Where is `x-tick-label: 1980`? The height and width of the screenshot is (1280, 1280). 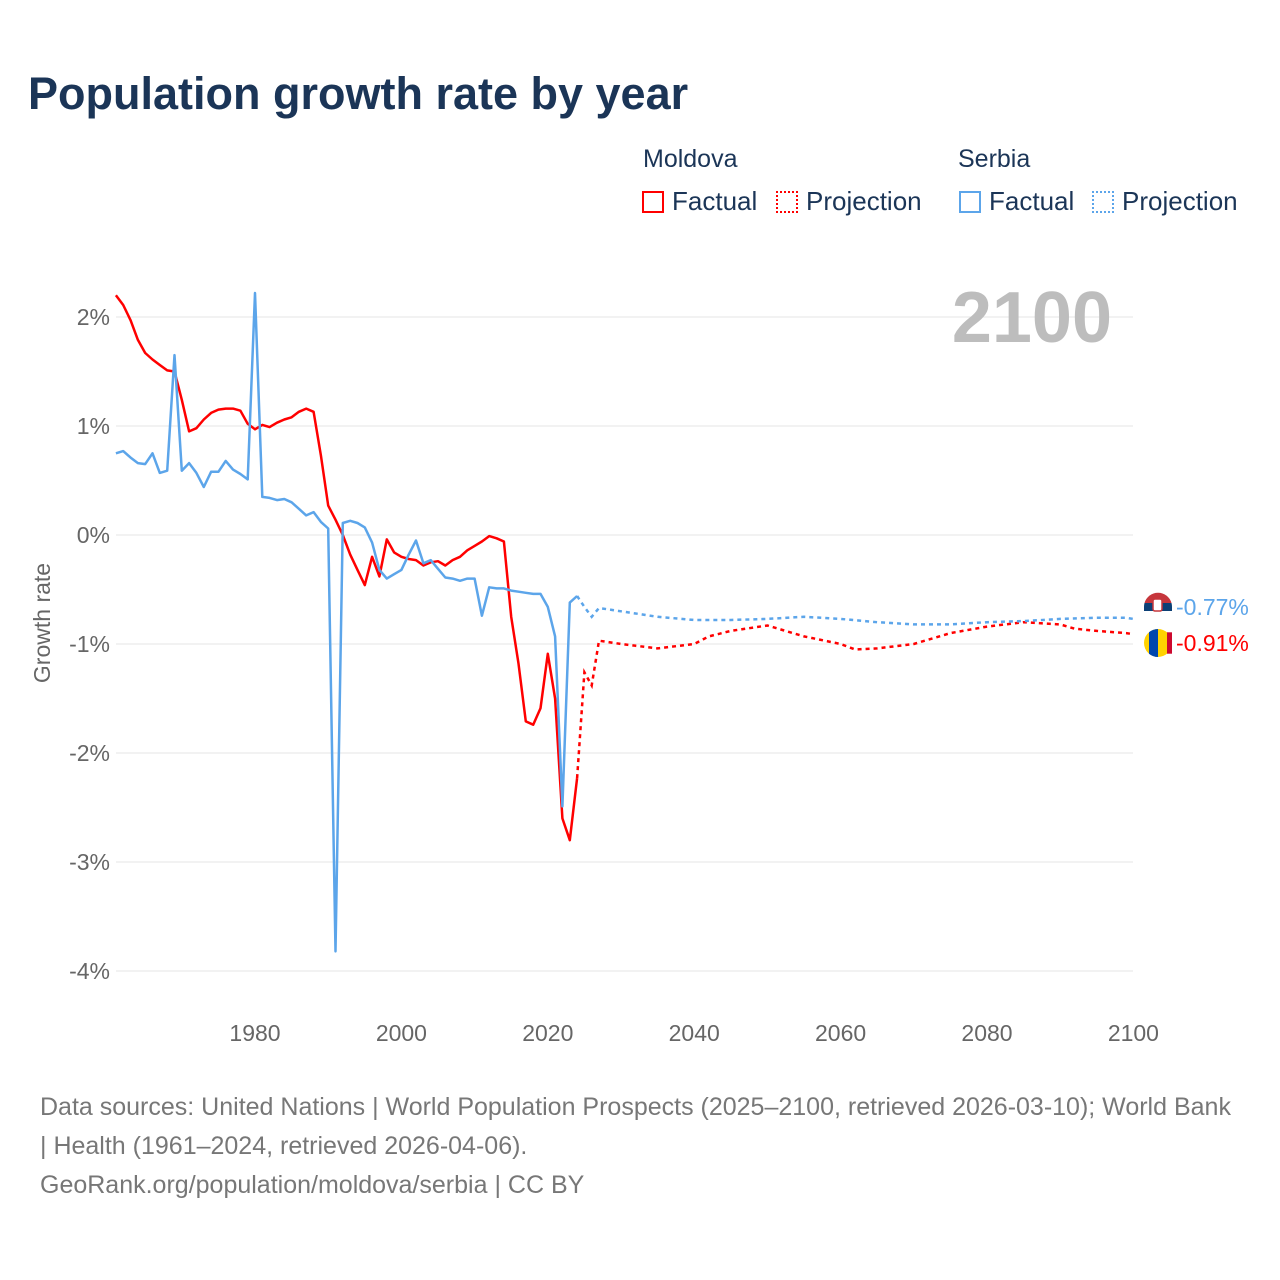
x-tick-label: 1980 is located at coordinates (254, 1033).